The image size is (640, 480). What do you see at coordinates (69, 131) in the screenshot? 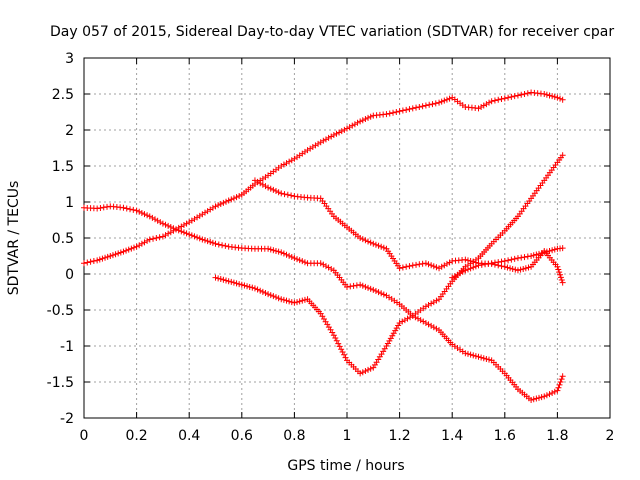
I see `y-tick-label: 2` at bounding box center [69, 131].